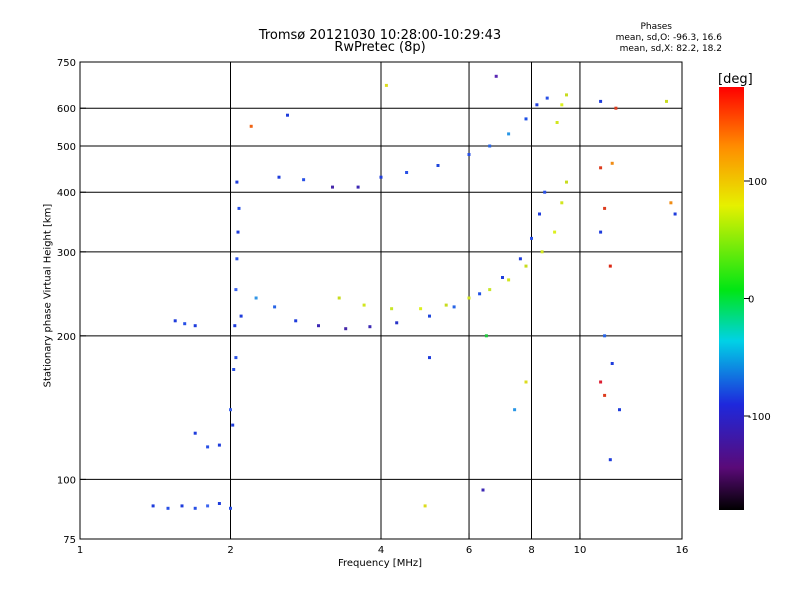 The image size is (800, 600). Describe the element at coordinates (759, 417) in the screenshot. I see `colorbar-tick-label: -100` at that location.